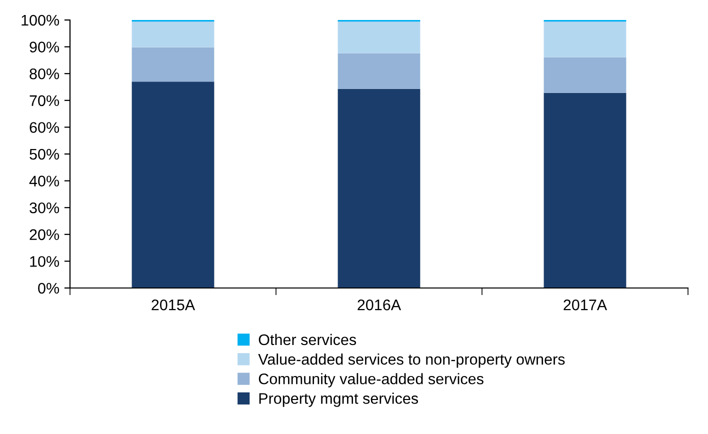  Describe the element at coordinates (45, 234) in the screenshot. I see `y-tick-label: 20%` at that location.